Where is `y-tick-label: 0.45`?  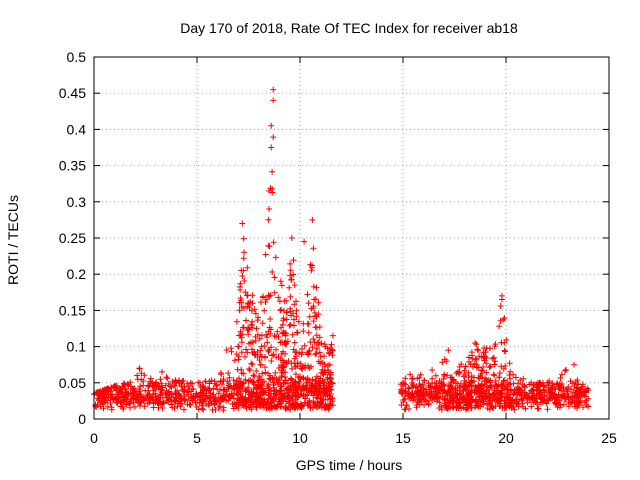
y-tick-label: 0.45 is located at coordinates (72, 93).